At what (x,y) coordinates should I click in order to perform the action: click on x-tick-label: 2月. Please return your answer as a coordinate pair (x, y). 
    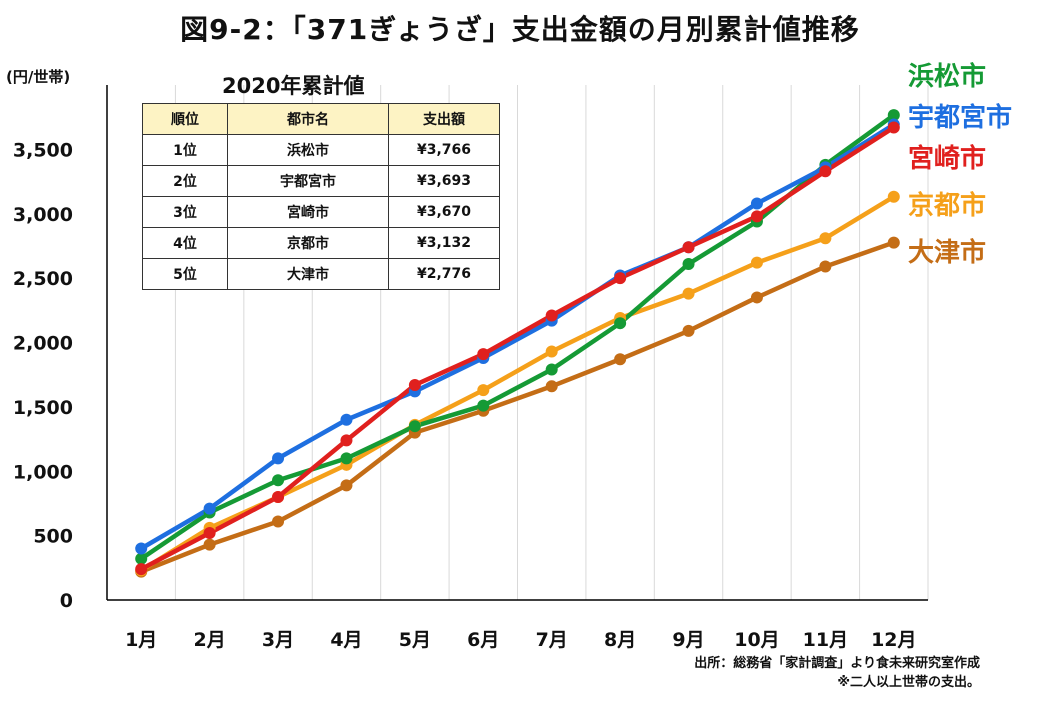
    Looking at the image, I should click on (210, 640).